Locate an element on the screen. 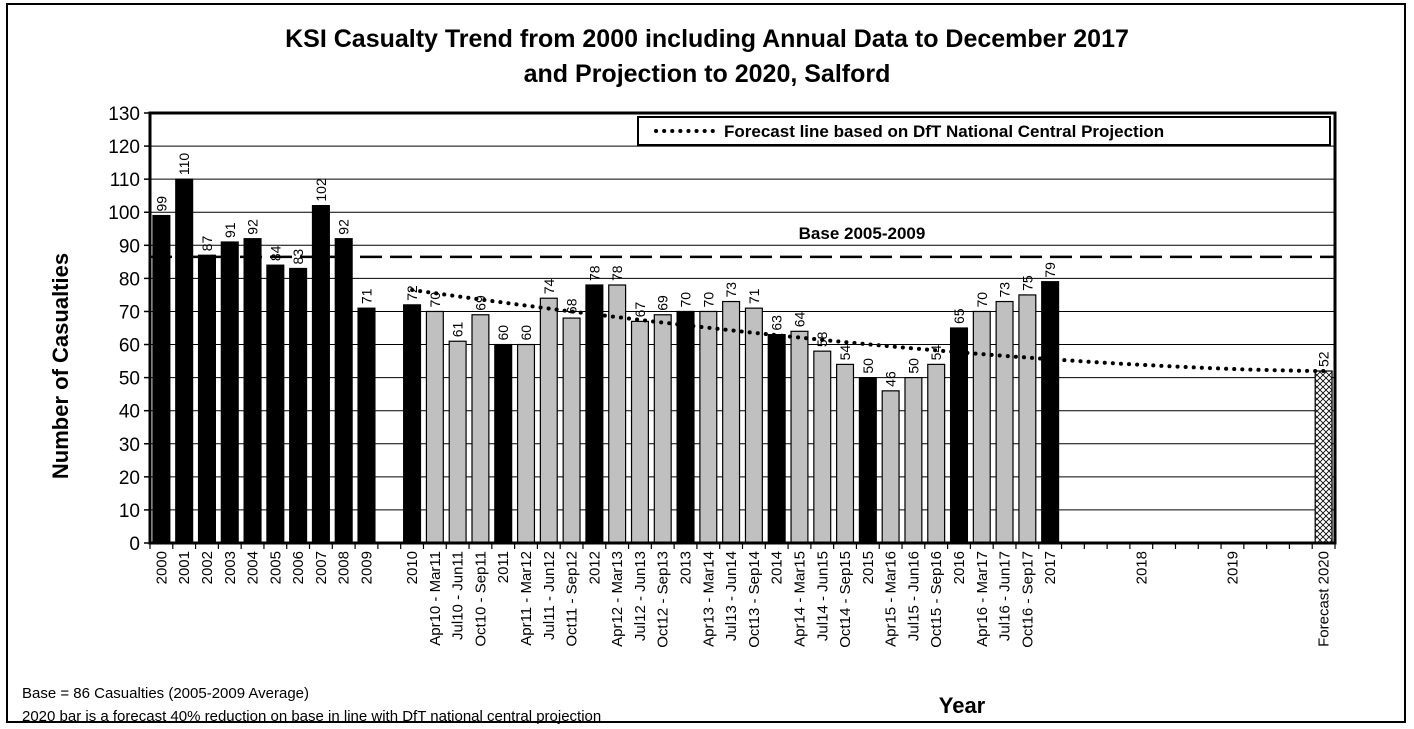  x-tick-label: Jul15 - Jun16 is located at coordinates (913, 596).